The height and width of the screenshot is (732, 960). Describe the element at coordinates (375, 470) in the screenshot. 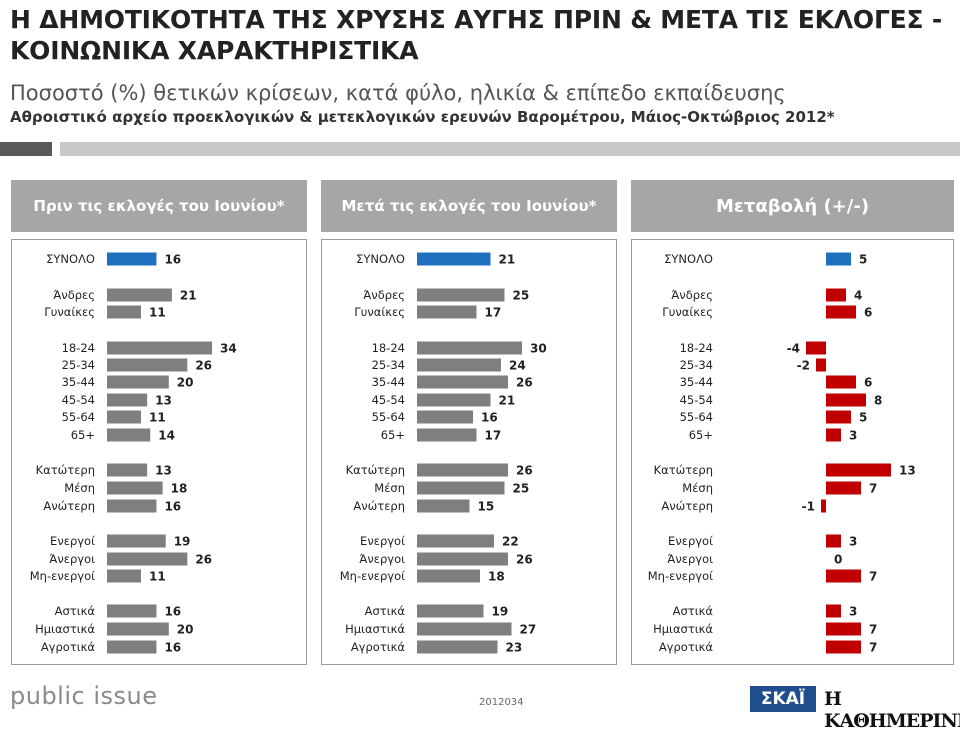

I see `category-label: Κατώτερη` at that location.